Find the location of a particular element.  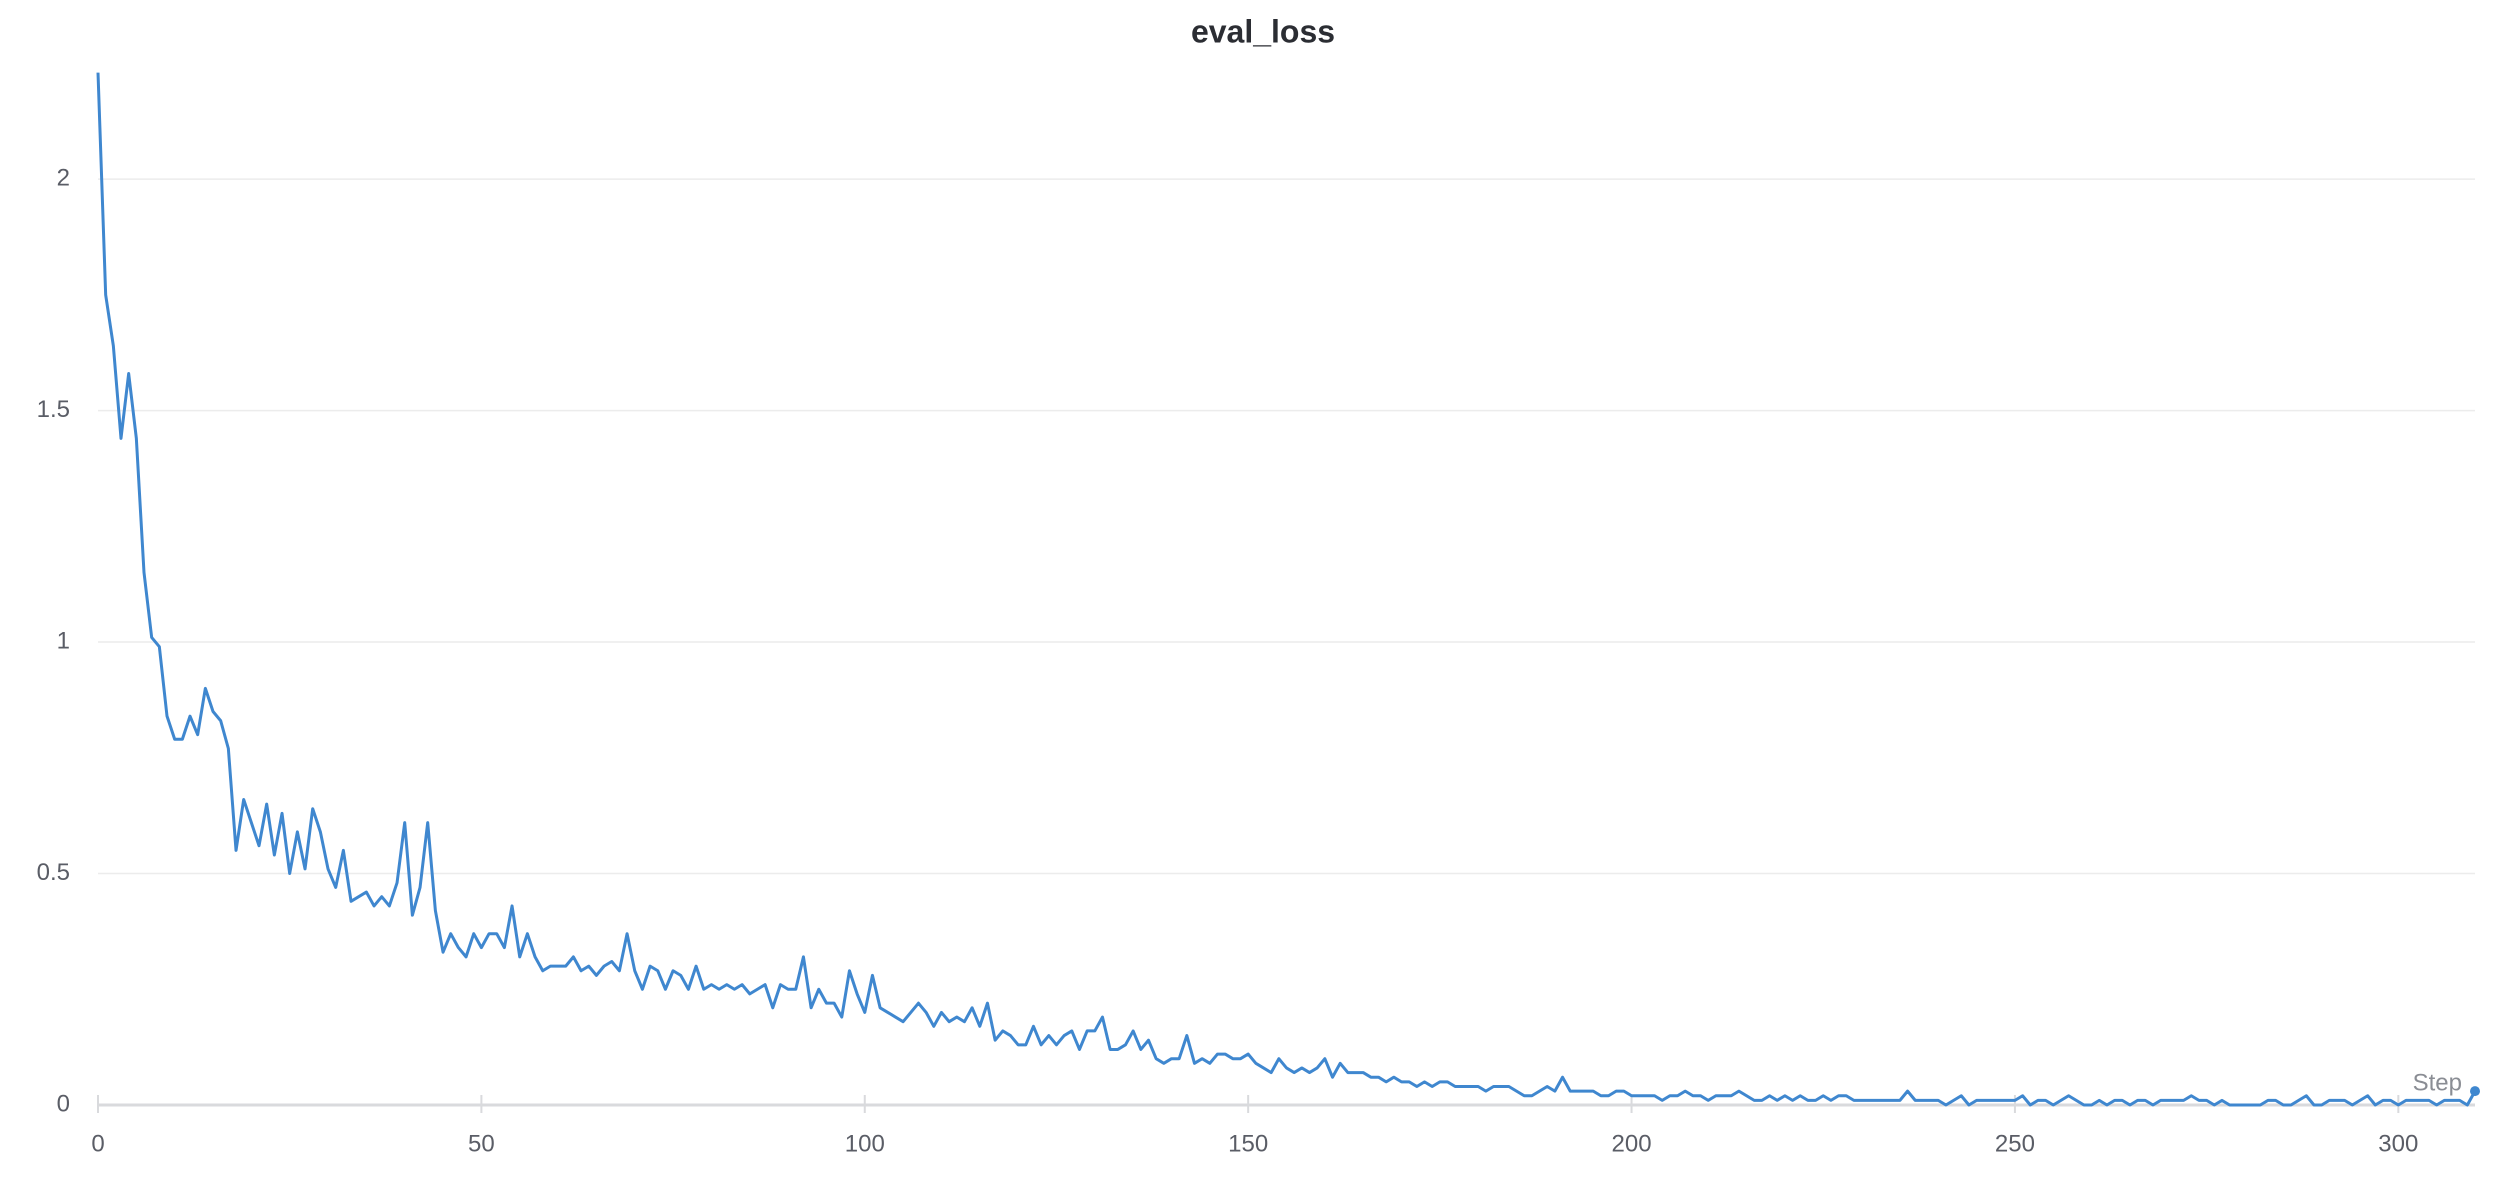

x-tick-label: 100 is located at coordinates (865, 1143).